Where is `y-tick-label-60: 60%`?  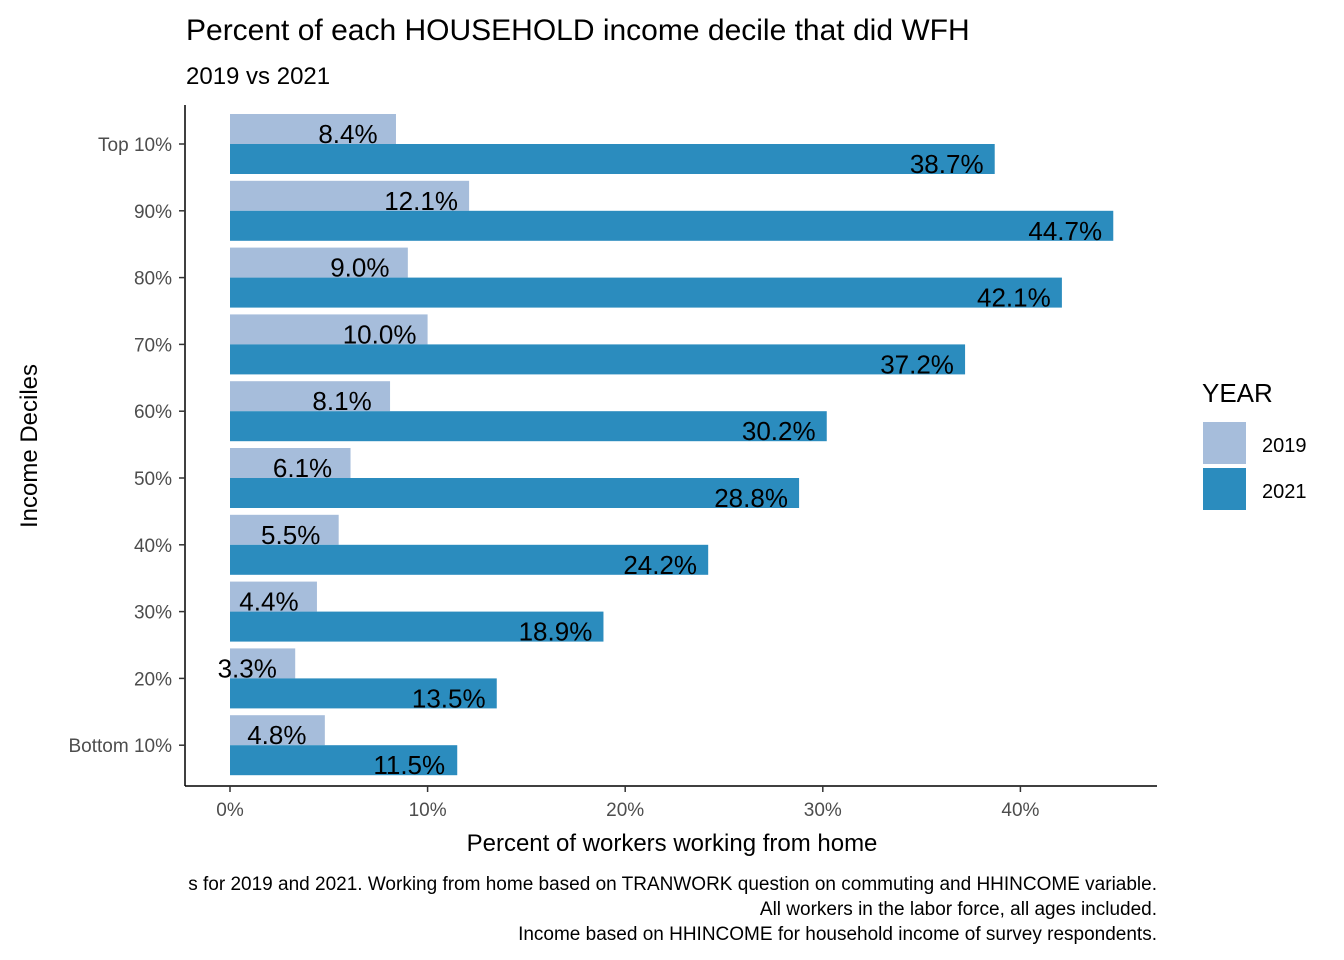
y-tick-label-60: 60% is located at coordinates (153, 412).